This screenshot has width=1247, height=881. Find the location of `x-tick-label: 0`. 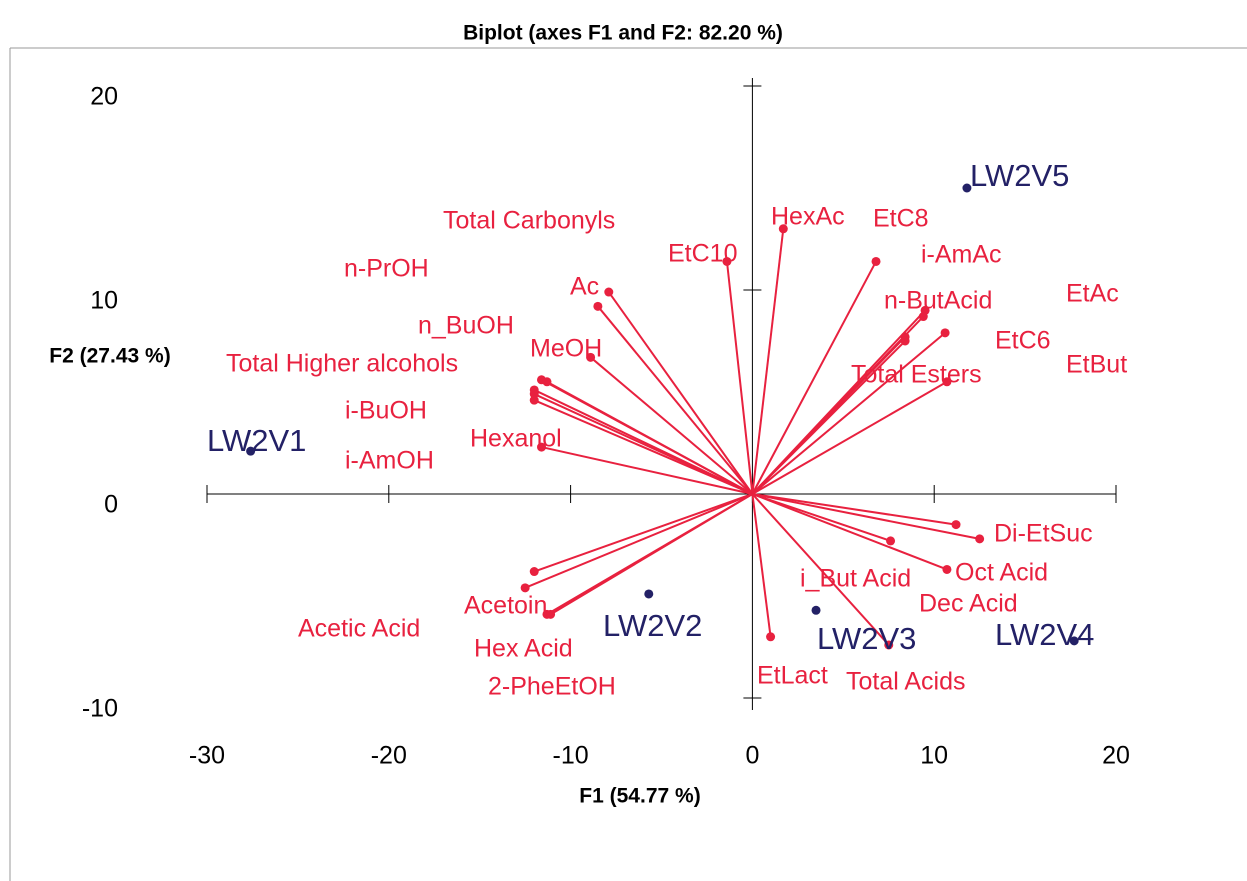

x-tick-label: 0 is located at coordinates (752, 756).